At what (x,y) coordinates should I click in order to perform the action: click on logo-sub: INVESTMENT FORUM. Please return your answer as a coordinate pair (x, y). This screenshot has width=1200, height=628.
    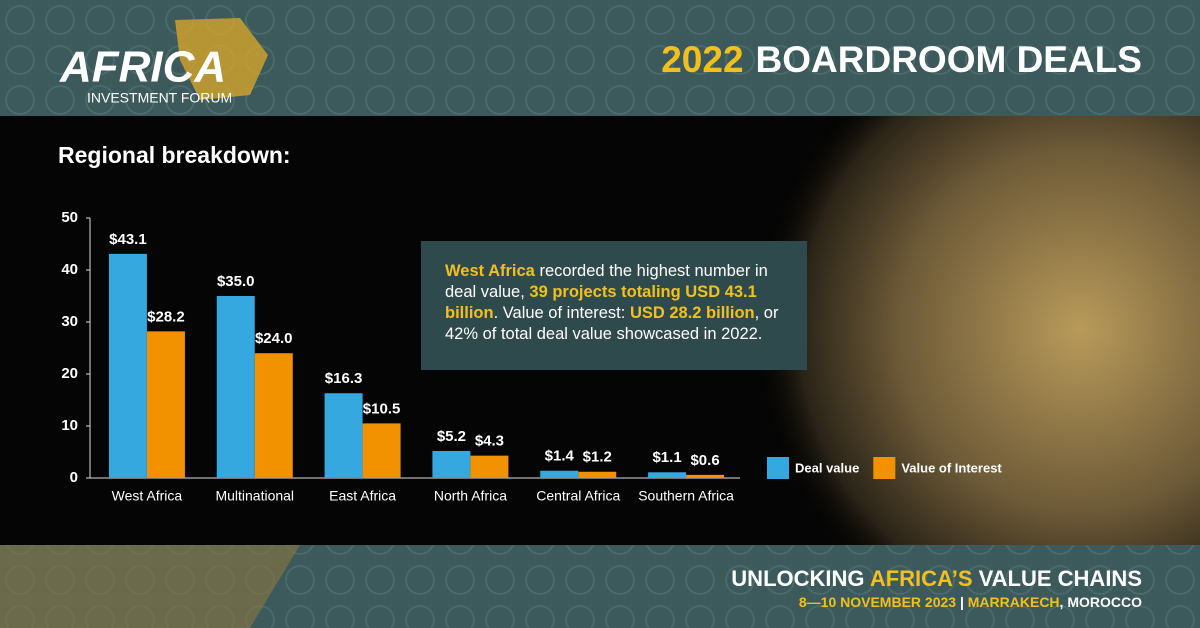
    Looking at the image, I should click on (159, 98).